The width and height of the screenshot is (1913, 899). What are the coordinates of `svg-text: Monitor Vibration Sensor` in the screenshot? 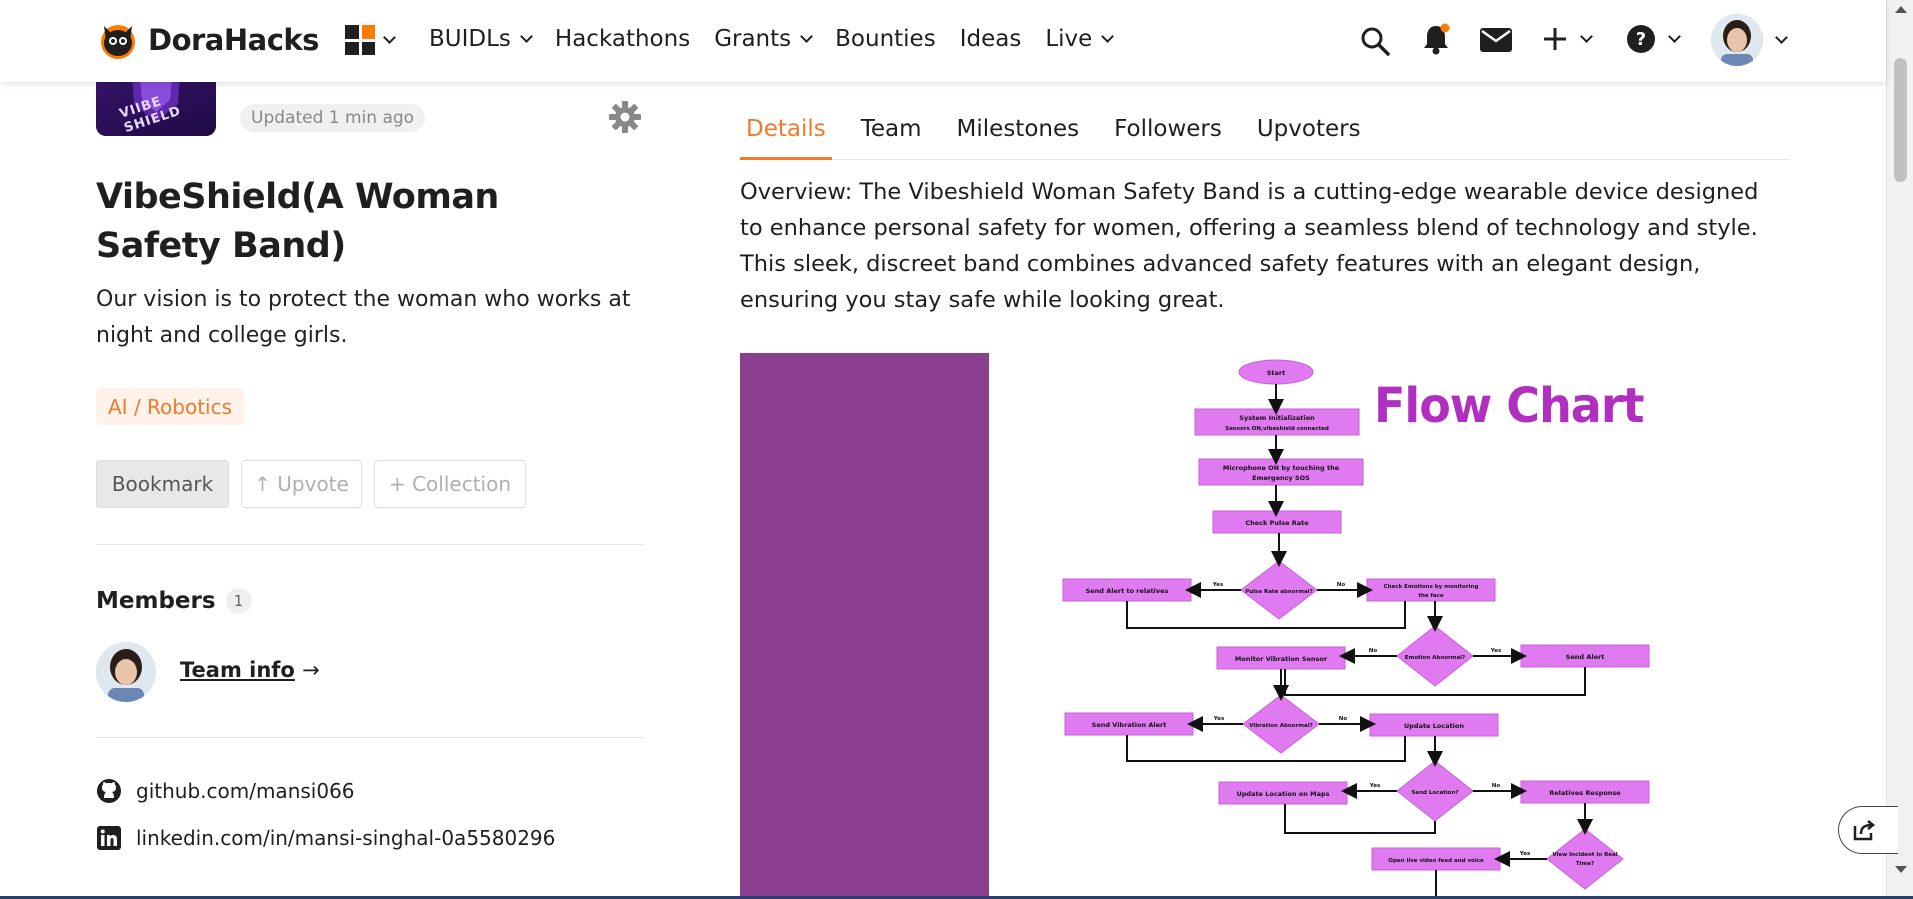 It's located at (1281, 659).